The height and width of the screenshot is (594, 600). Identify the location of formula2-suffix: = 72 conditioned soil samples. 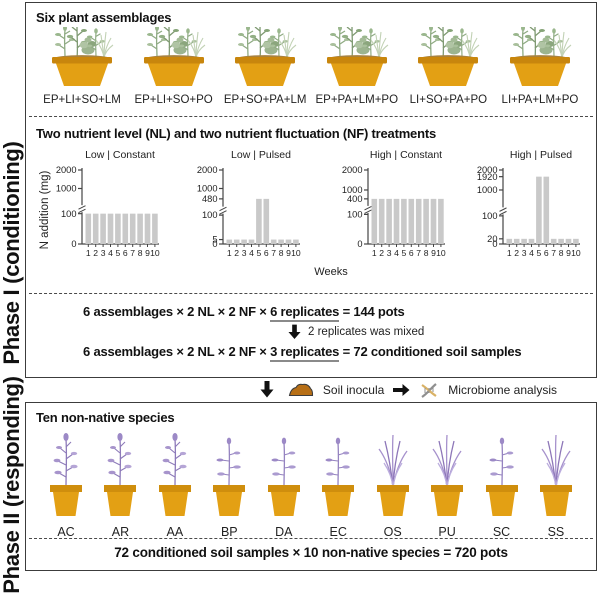
(430, 351).